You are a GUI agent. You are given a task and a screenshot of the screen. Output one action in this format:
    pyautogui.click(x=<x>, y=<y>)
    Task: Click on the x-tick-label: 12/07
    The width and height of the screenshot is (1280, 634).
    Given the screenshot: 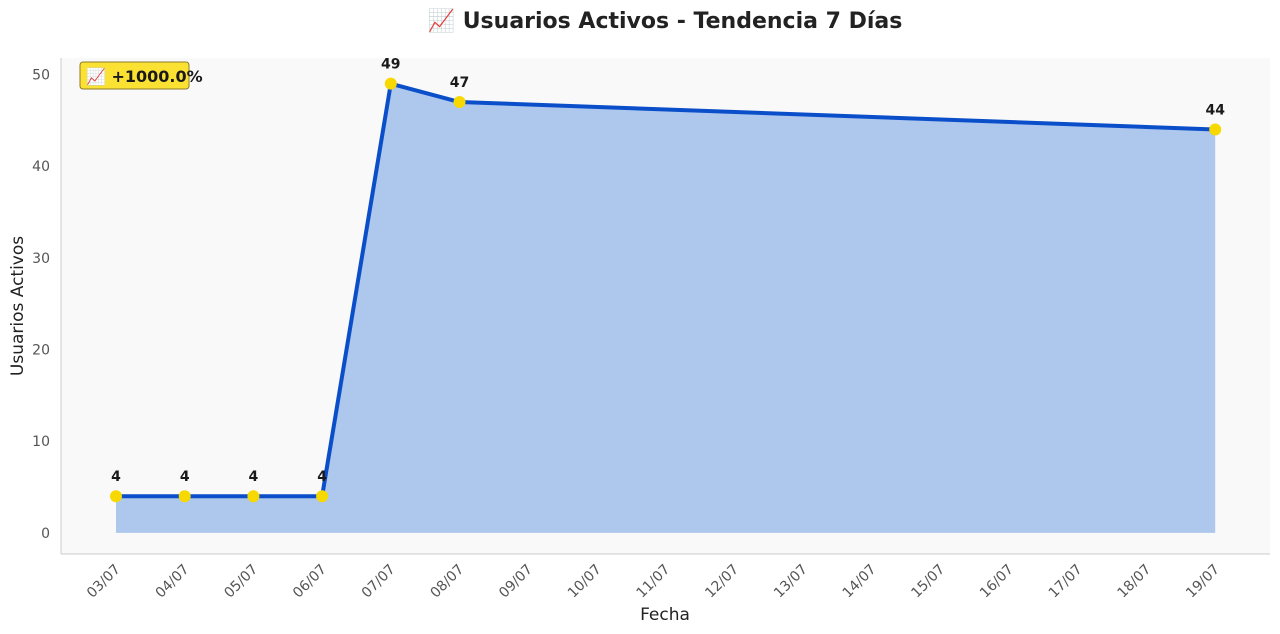 What is the action you would take?
    pyautogui.click(x=722, y=582)
    